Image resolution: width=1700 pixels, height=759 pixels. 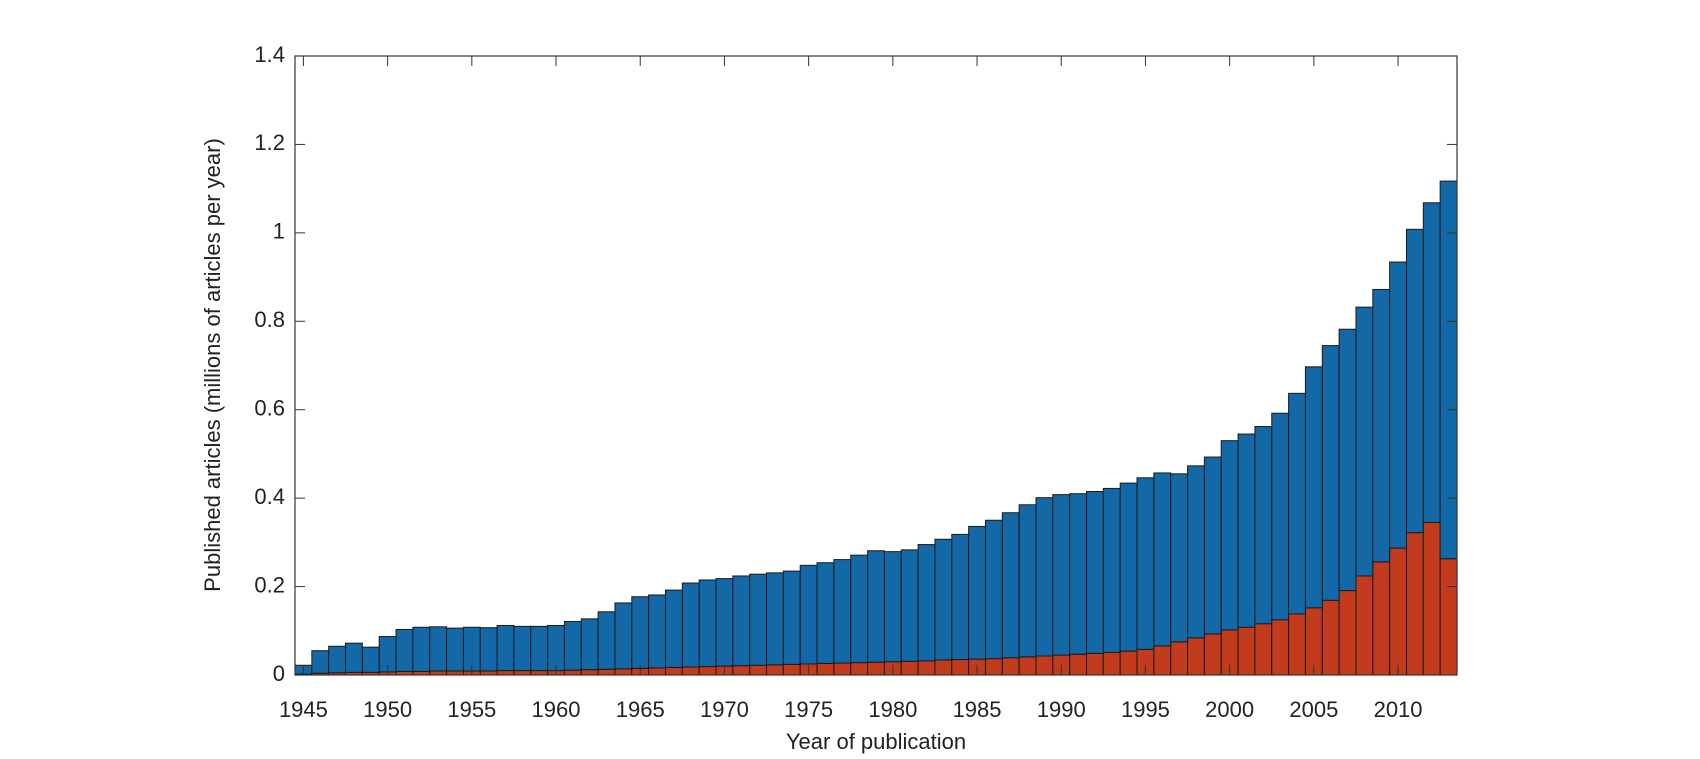 I want to click on x-tick-label: 2010, so click(x=1398, y=709).